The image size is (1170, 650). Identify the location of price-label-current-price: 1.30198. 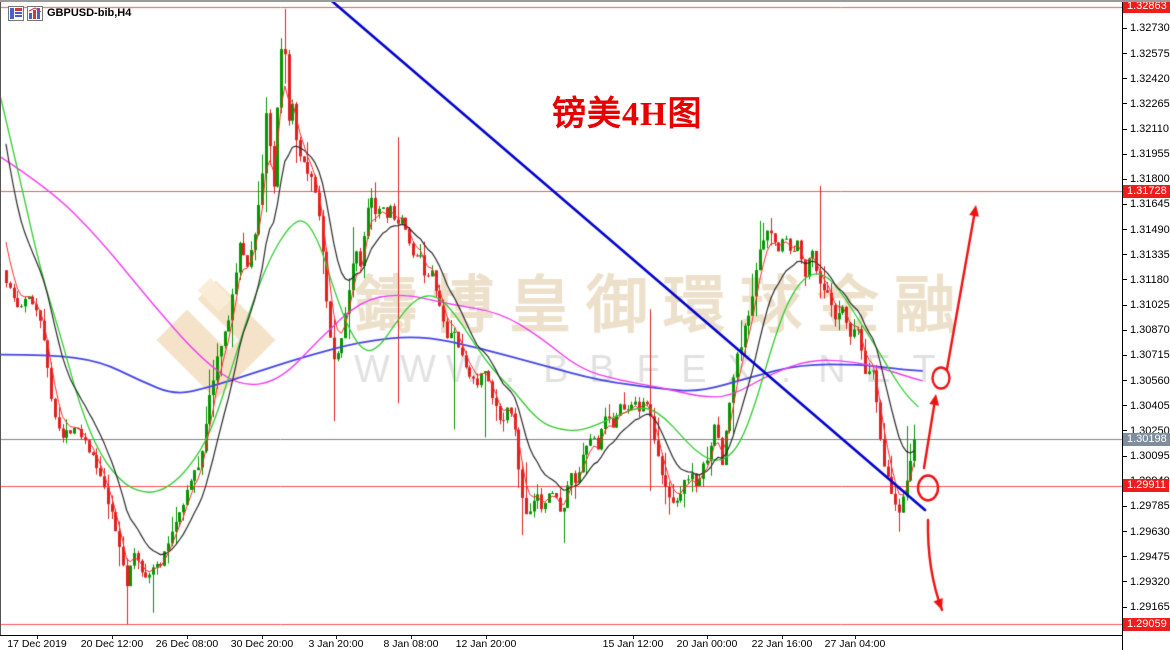
(1146, 439).